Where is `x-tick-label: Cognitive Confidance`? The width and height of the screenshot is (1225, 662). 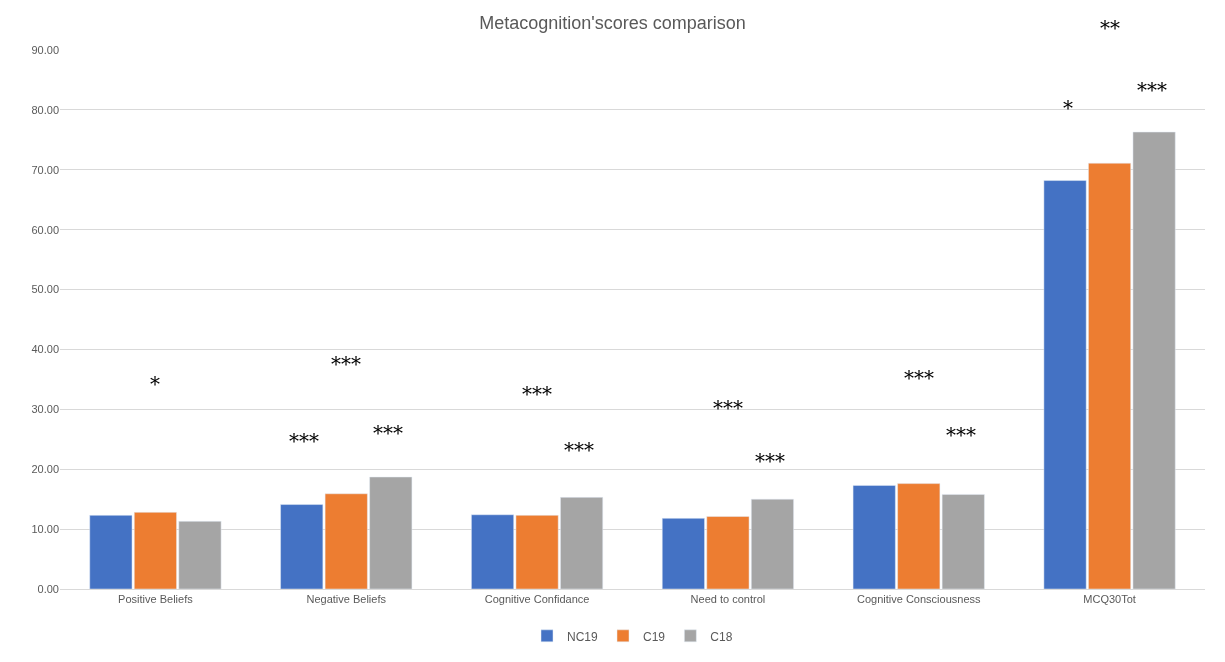
x-tick-label: Cognitive Confidance is located at coordinates (537, 599).